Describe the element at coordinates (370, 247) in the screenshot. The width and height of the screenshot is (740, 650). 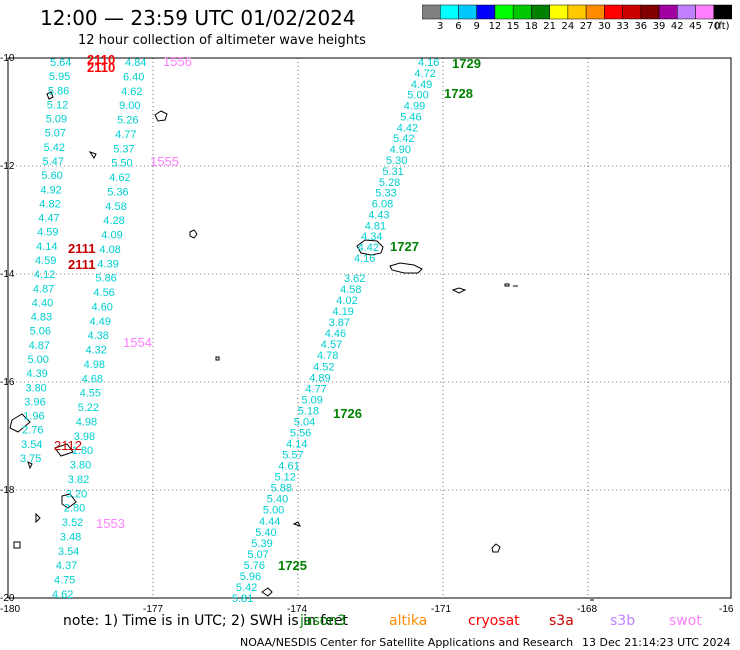
I see `island-samoa-savaii` at that location.